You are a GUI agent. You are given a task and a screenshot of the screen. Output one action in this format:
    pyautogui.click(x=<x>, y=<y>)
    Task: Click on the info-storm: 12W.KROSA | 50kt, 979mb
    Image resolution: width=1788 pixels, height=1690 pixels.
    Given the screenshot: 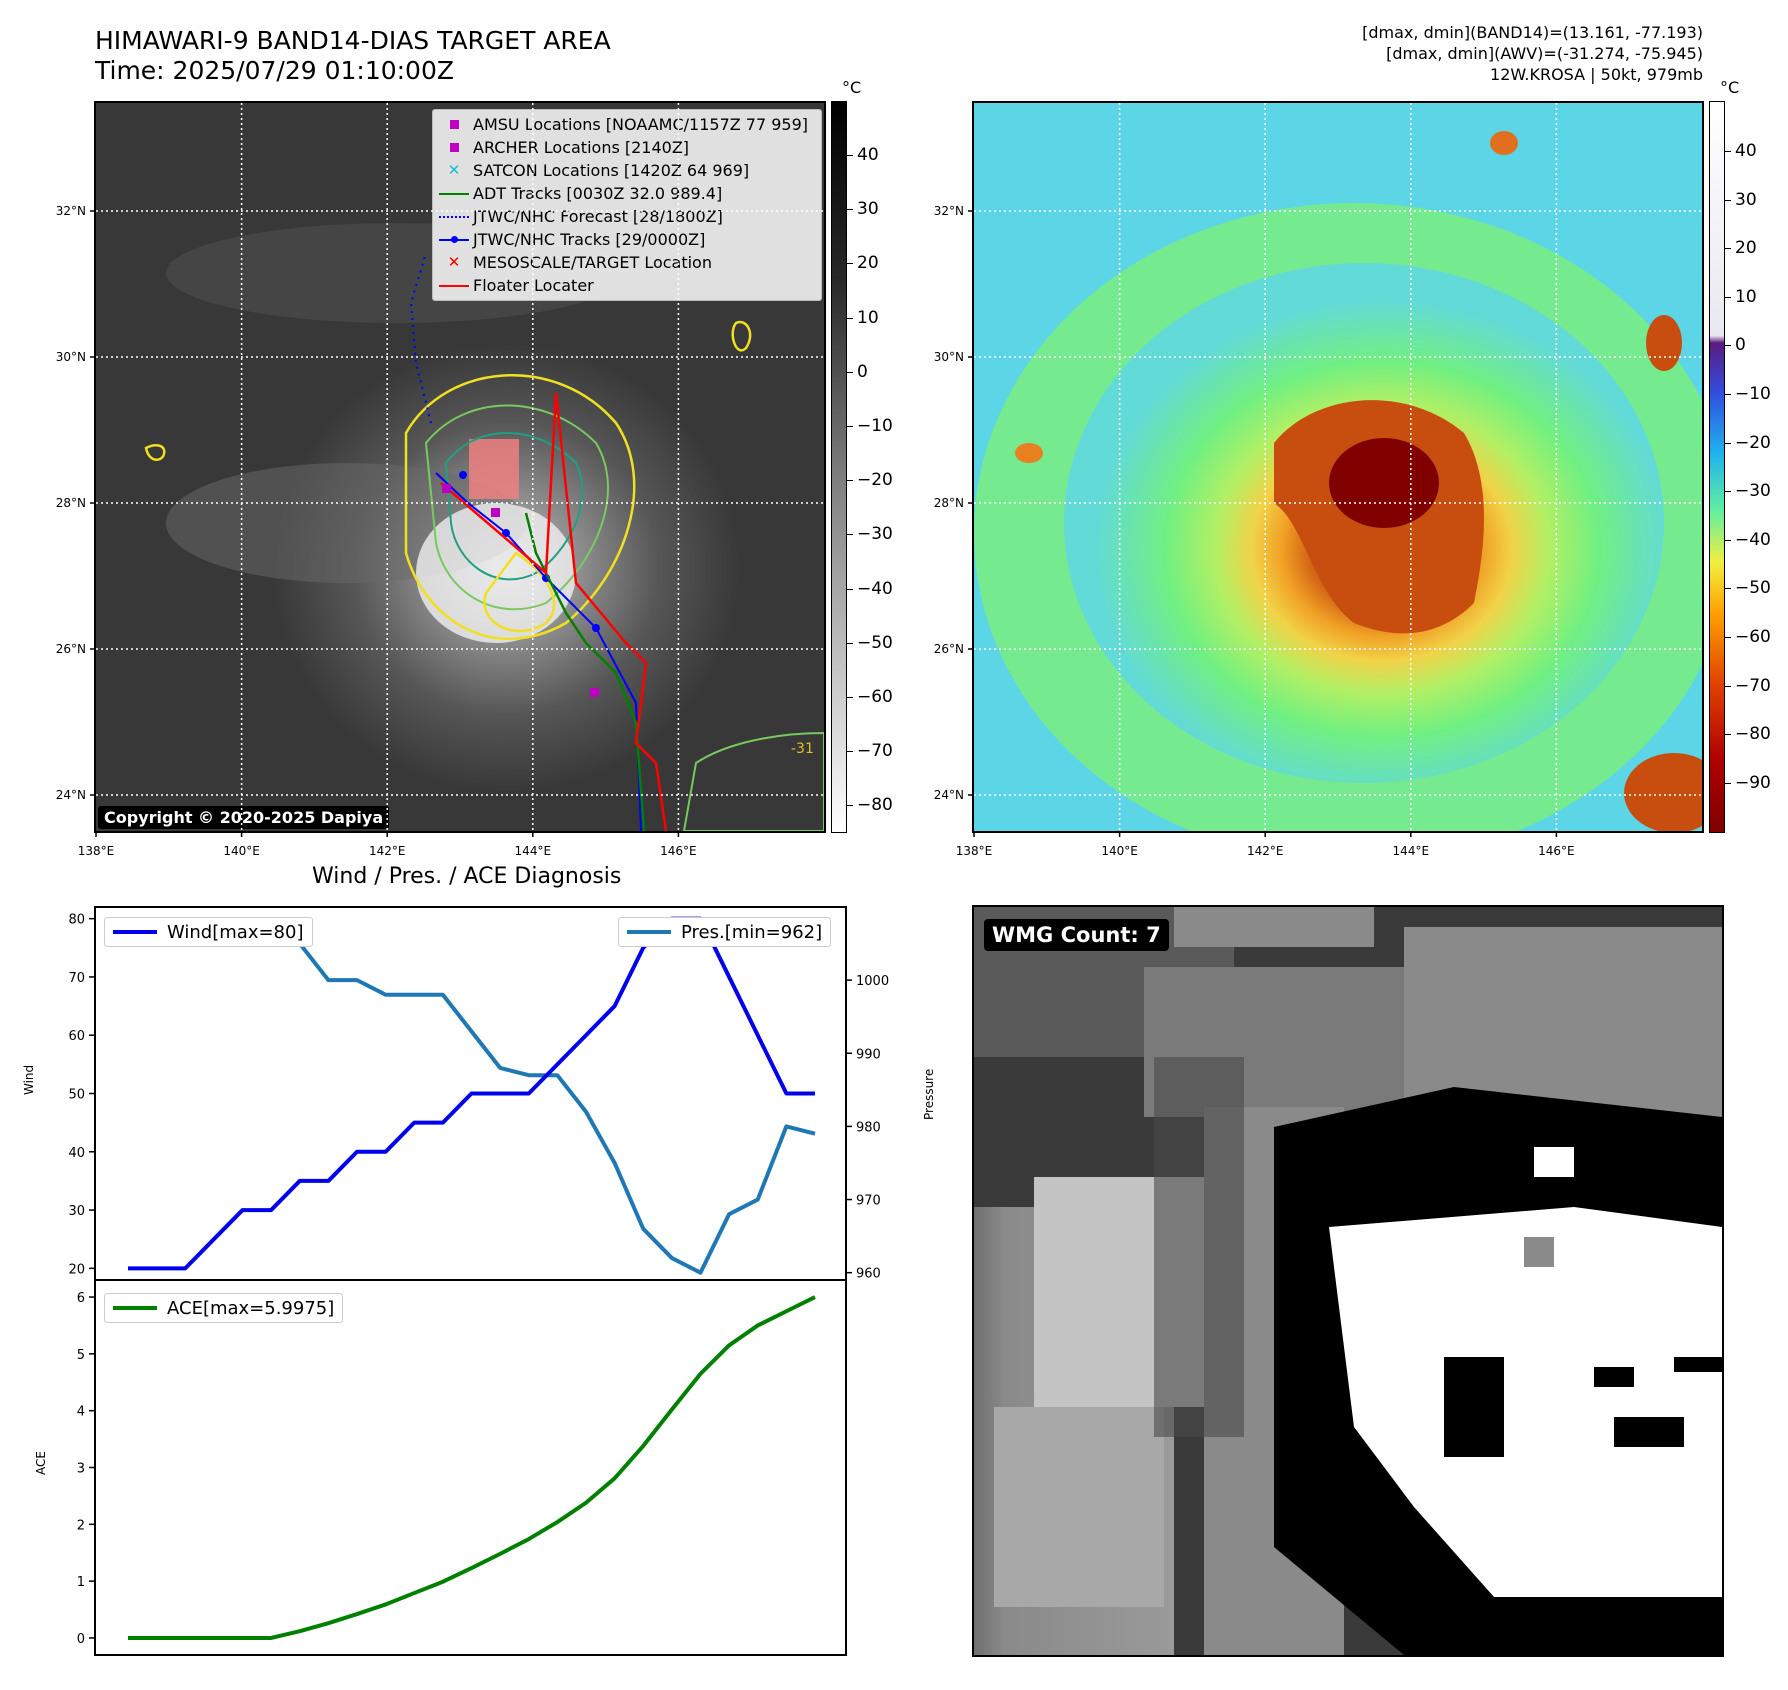 What is the action you would take?
    pyautogui.click(x=1596, y=74)
    